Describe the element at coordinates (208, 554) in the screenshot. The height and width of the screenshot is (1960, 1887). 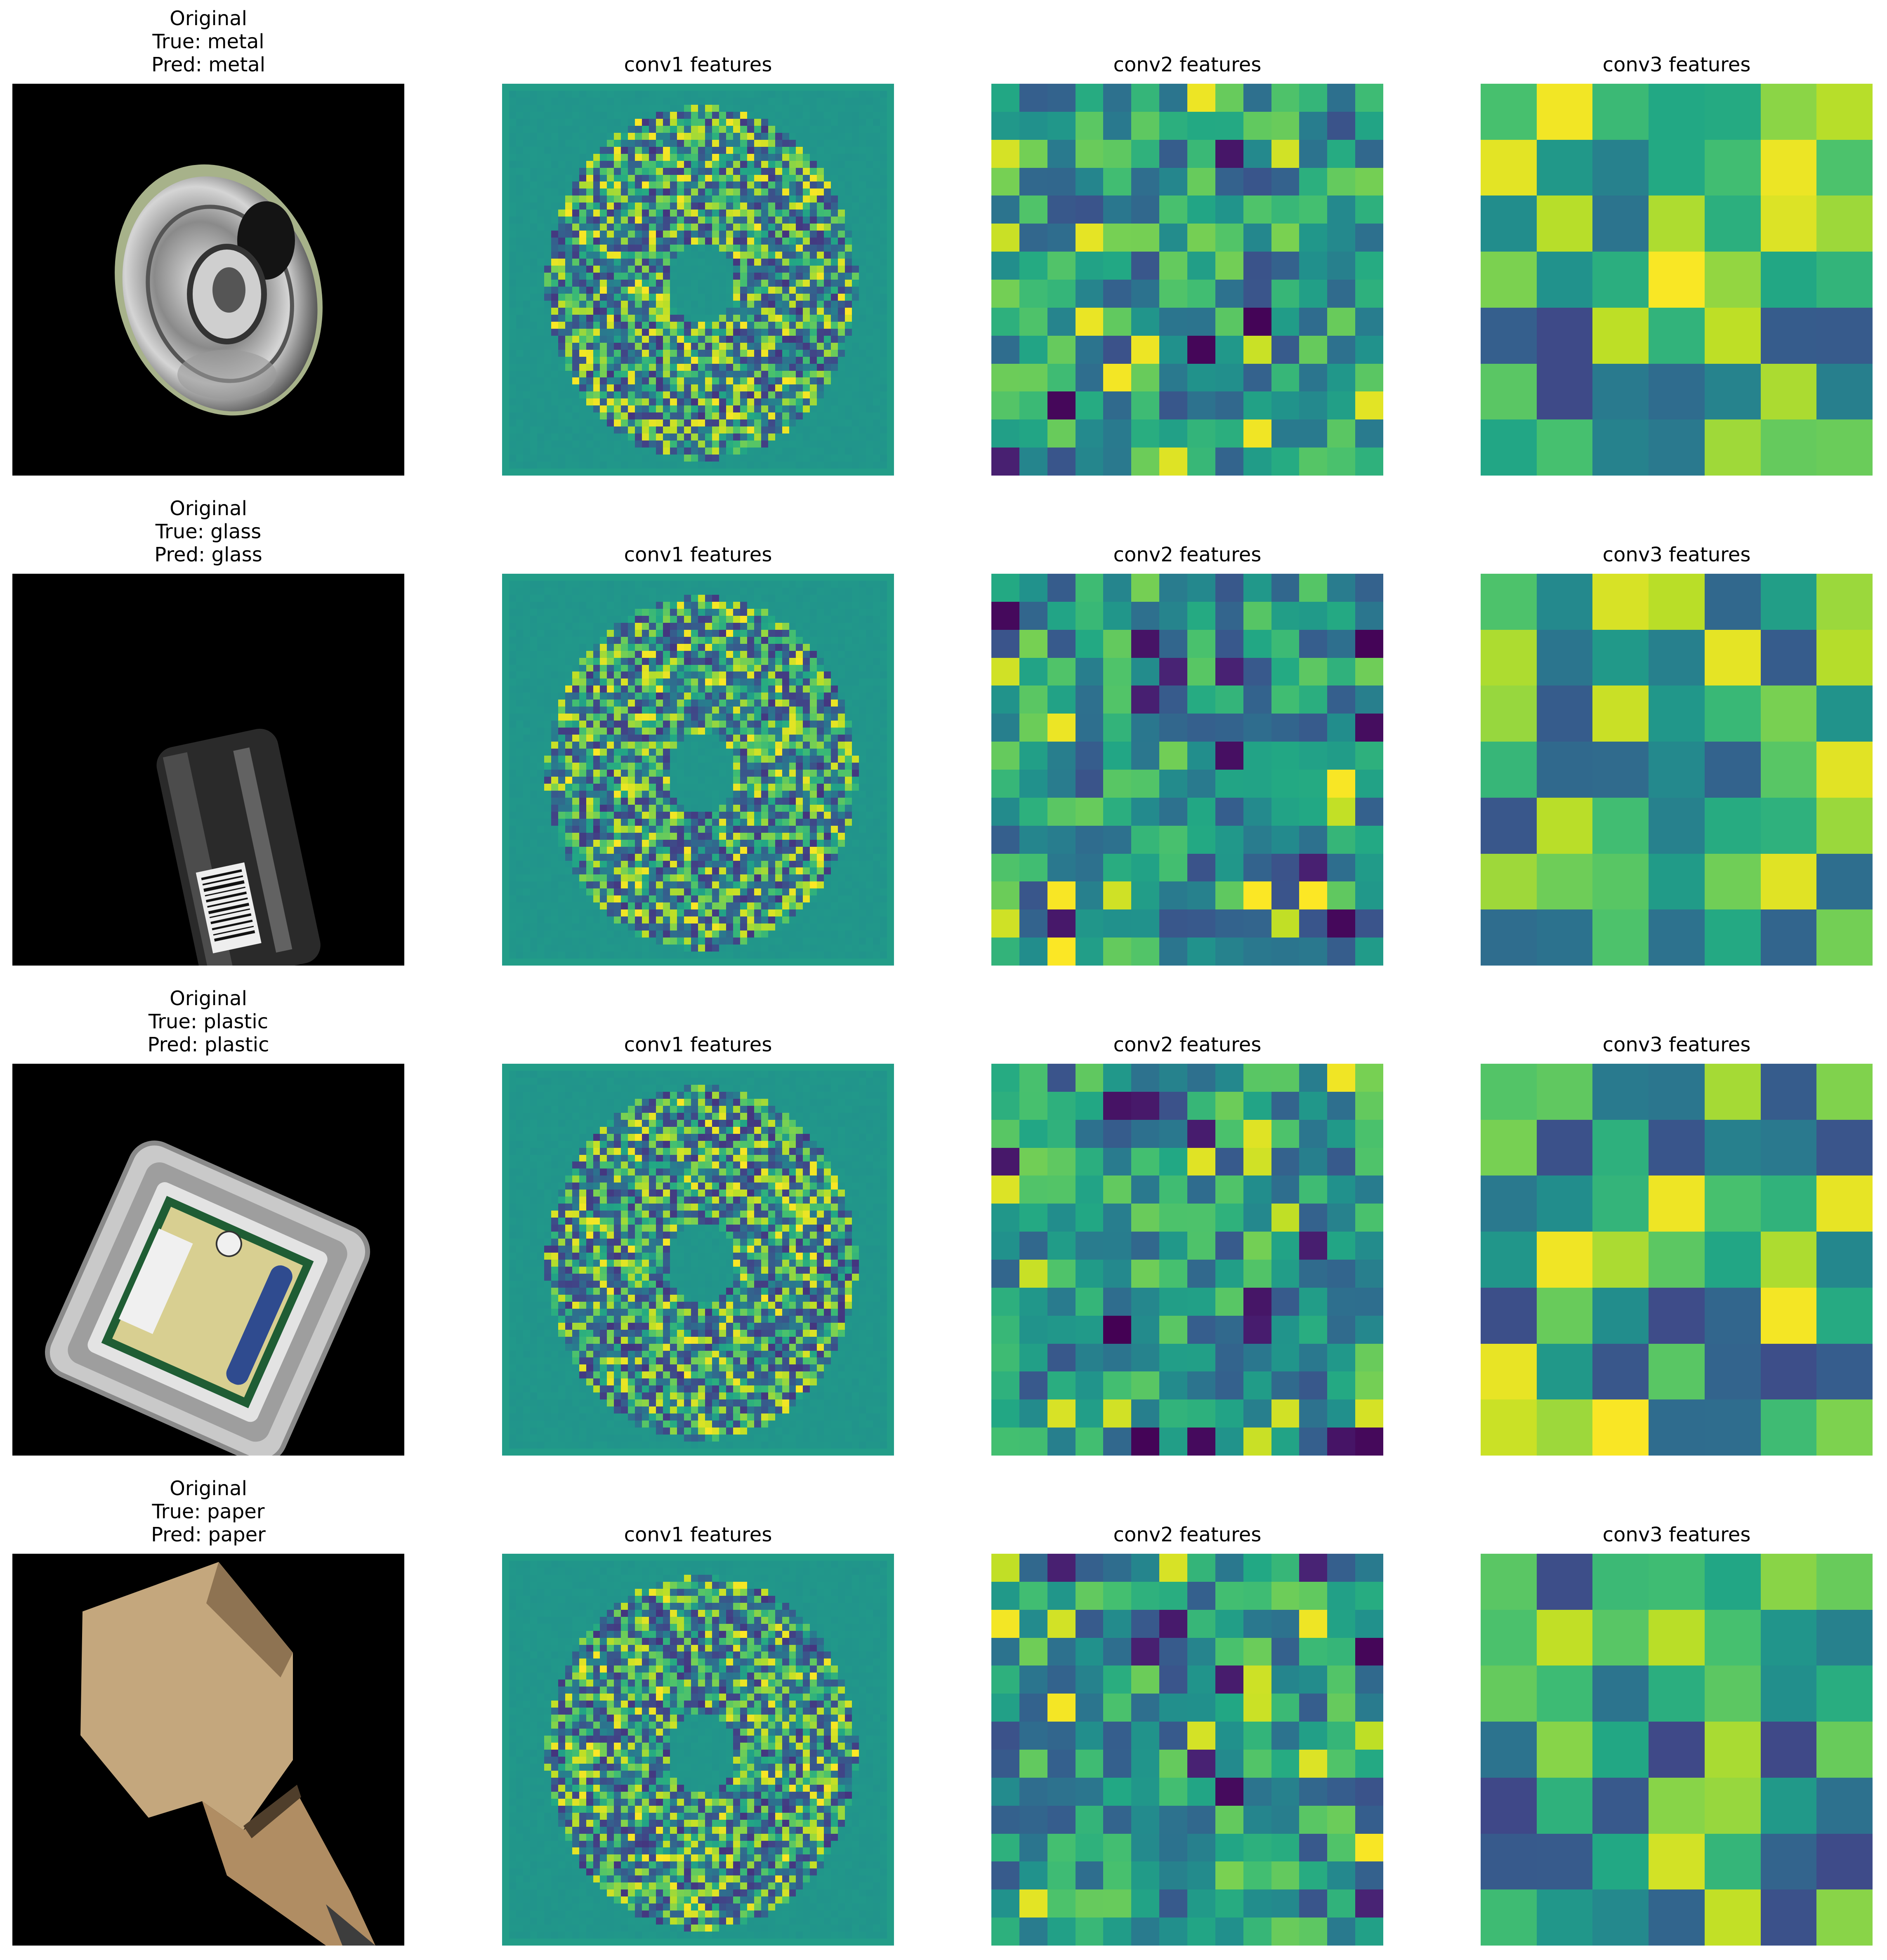
I see `original-title-2-line: Pred: glass` at that location.